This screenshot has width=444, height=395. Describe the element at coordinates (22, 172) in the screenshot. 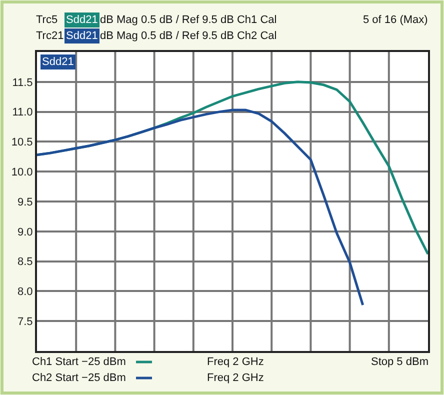

I see `y-tick-label: 10.0` at that location.